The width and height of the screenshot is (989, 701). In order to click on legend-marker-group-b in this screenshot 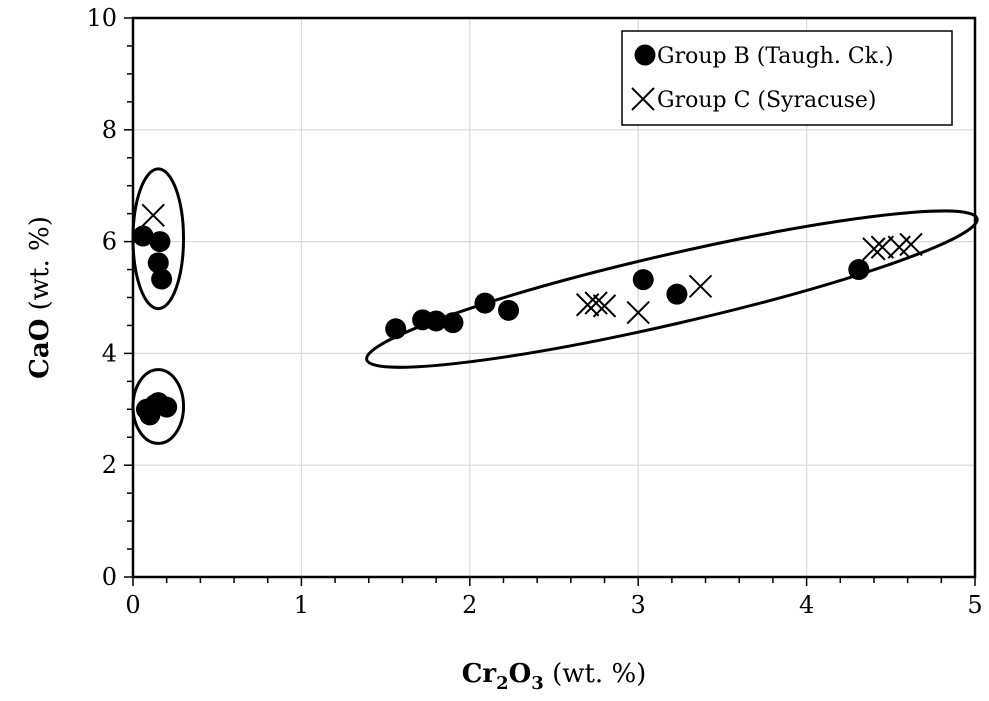, I will do `click(645, 55)`.